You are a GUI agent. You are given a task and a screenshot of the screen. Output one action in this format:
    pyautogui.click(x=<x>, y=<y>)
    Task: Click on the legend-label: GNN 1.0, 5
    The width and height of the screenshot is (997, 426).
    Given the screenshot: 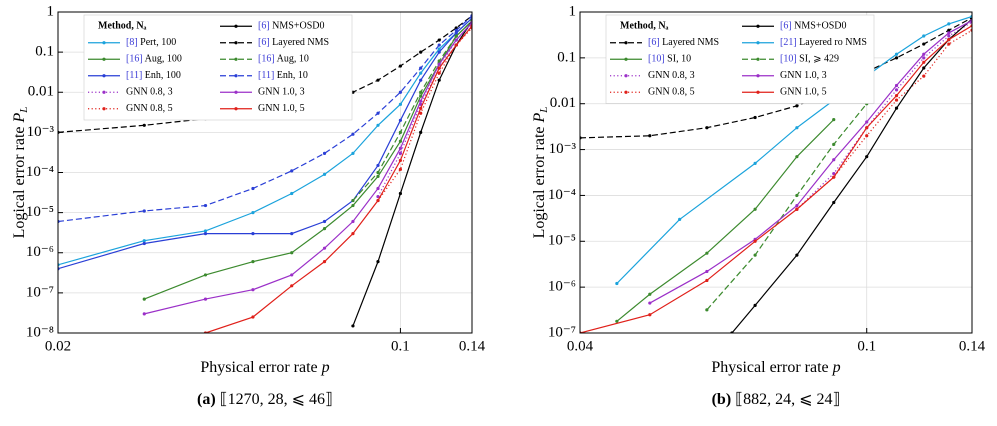 What is the action you would take?
    pyautogui.click(x=281, y=108)
    